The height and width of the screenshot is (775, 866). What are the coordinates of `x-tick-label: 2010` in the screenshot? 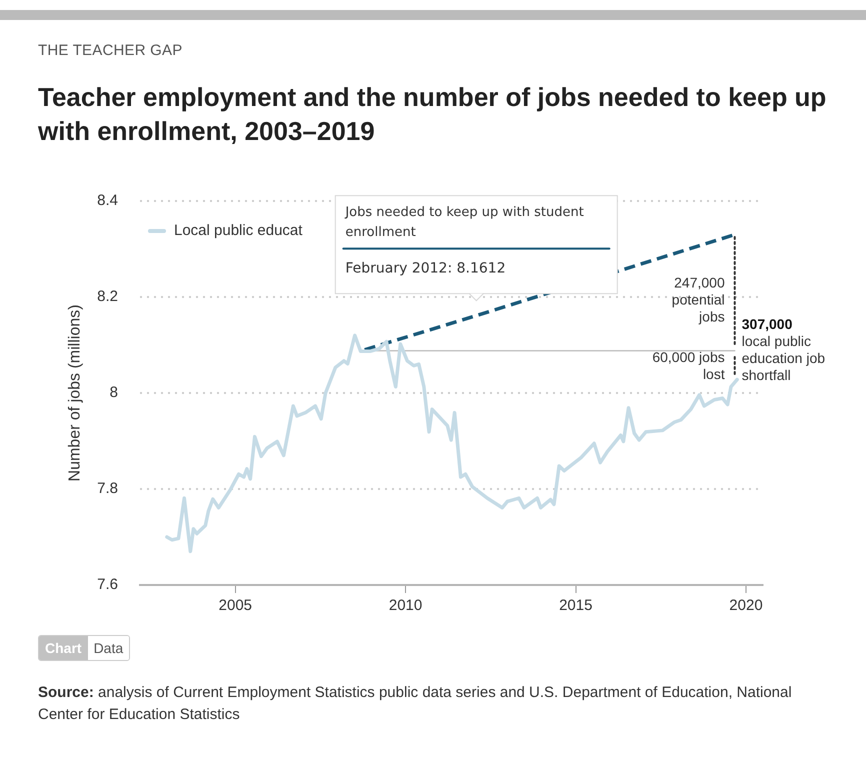 It's located at (405, 605).